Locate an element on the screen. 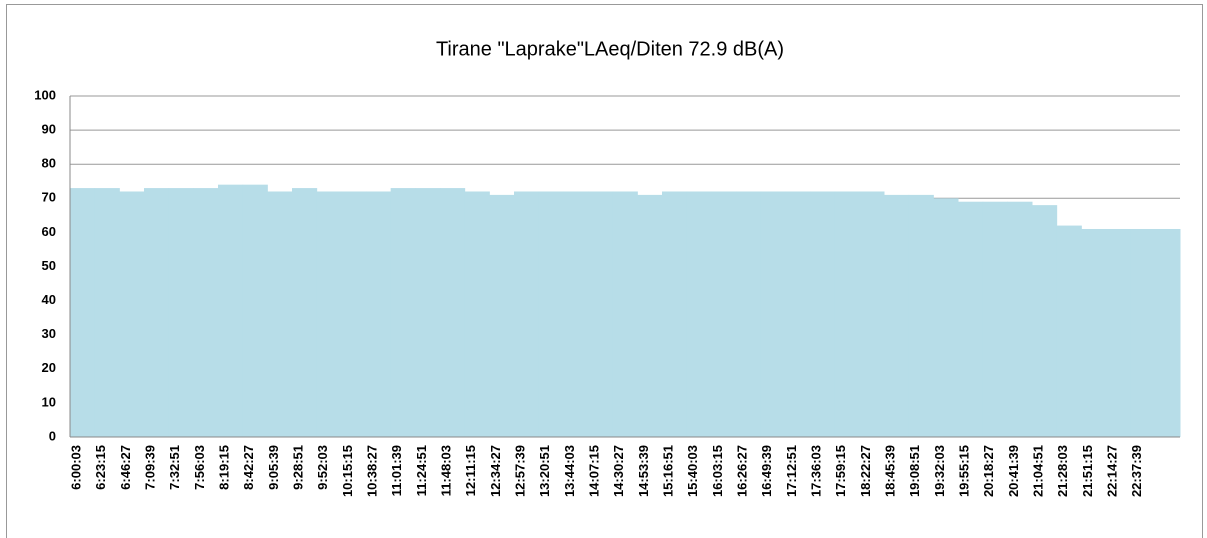 The width and height of the screenshot is (1207, 538). x-tick-label: 7:09:39 is located at coordinates (149, 467).